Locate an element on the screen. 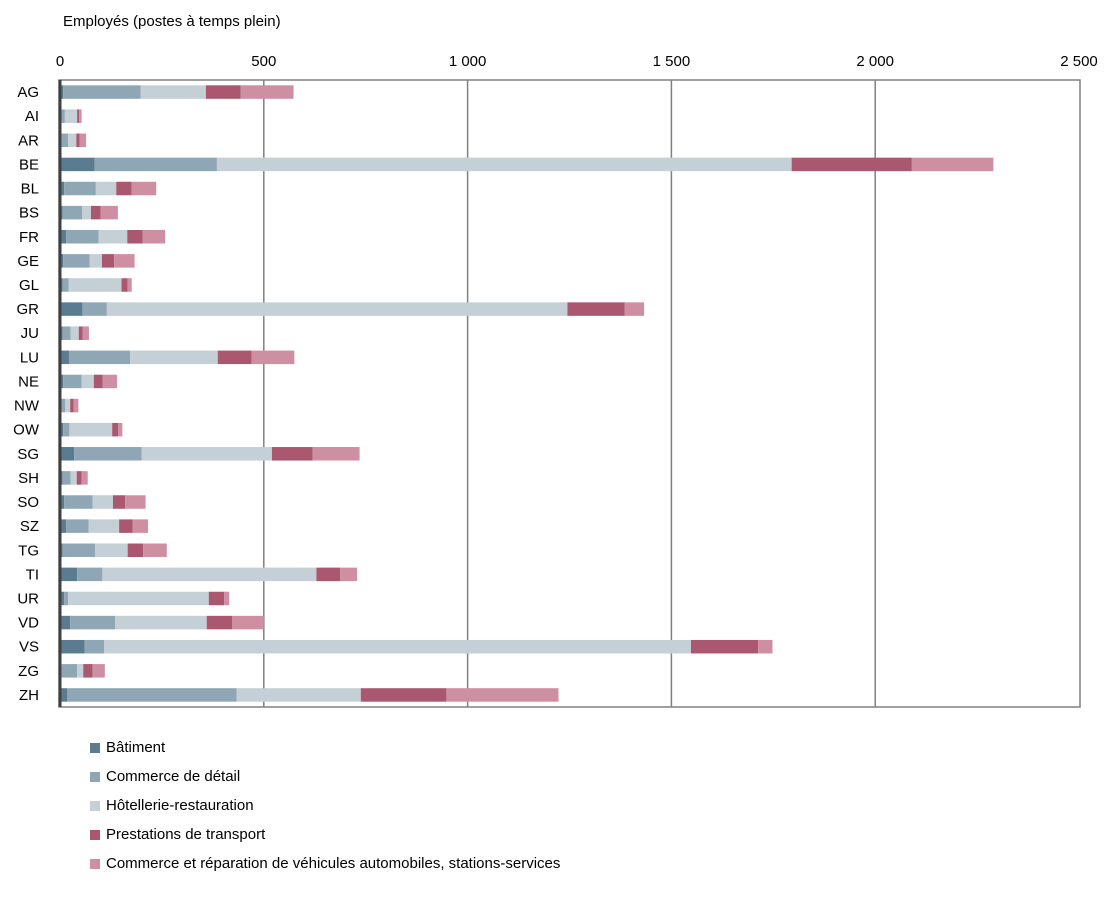 This screenshot has width=1107, height=917. category-label: TG is located at coordinates (28, 550).